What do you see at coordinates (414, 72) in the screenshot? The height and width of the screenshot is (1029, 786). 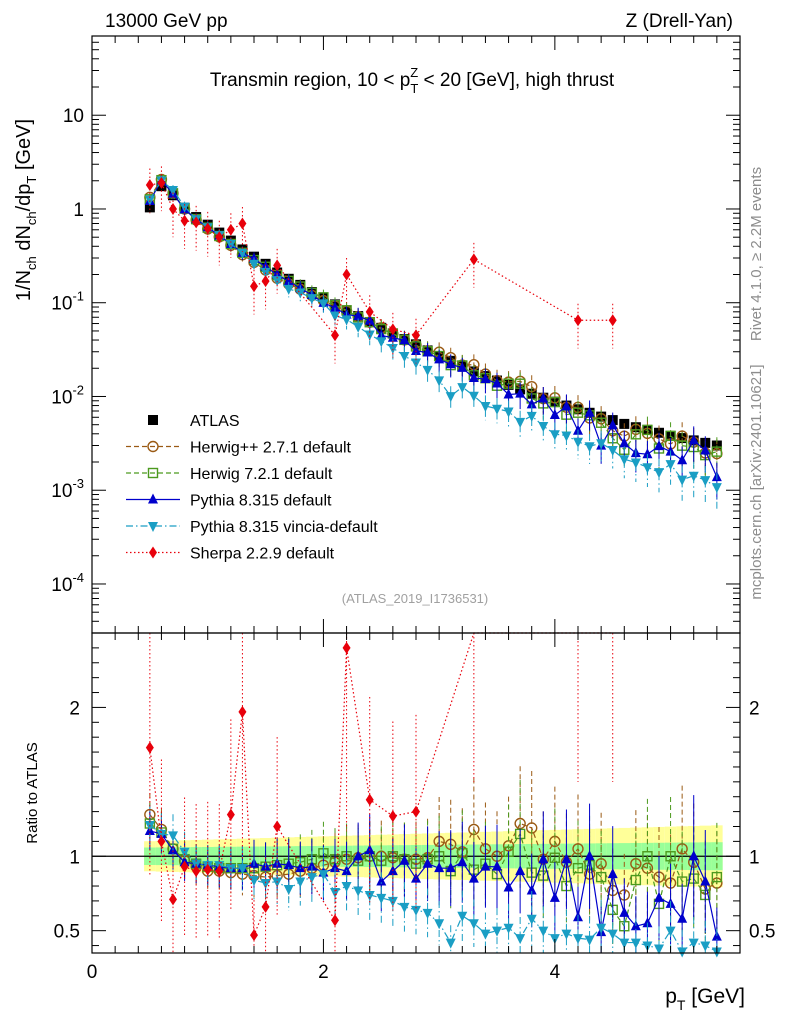 I see `plot-title-sup: Z` at bounding box center [414, 72].